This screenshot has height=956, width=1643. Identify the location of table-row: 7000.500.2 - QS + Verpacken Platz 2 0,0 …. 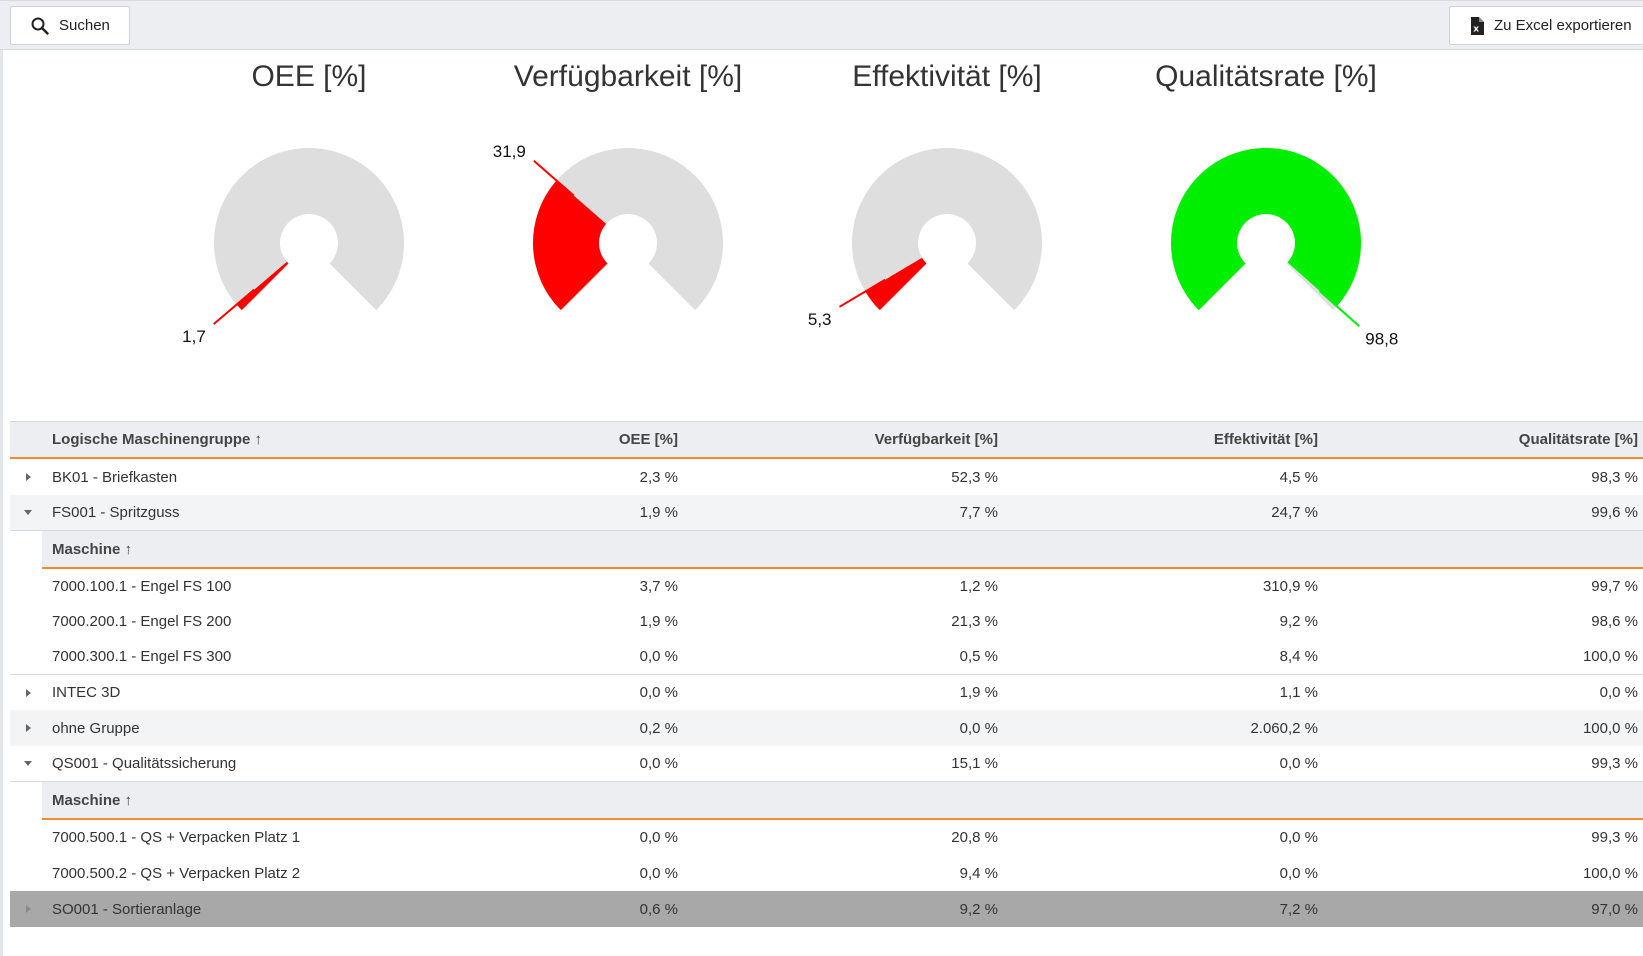
(826, 873).